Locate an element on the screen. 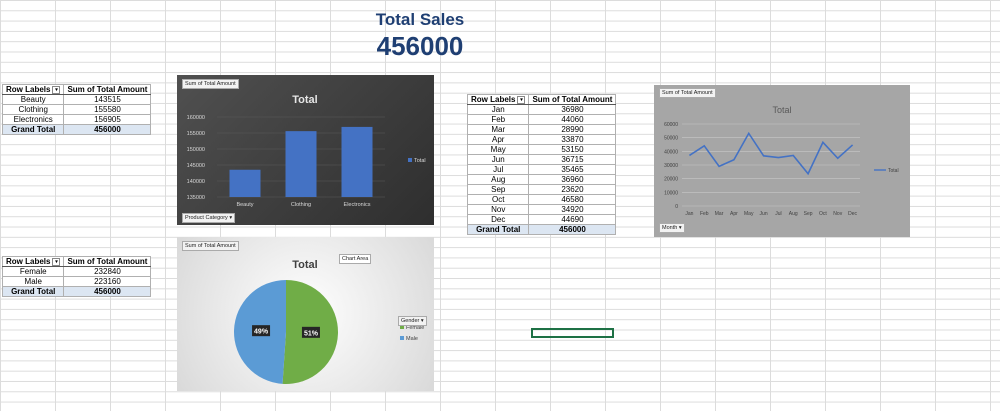  pivot-cell: 36715 is located at coordinates (572, 159).